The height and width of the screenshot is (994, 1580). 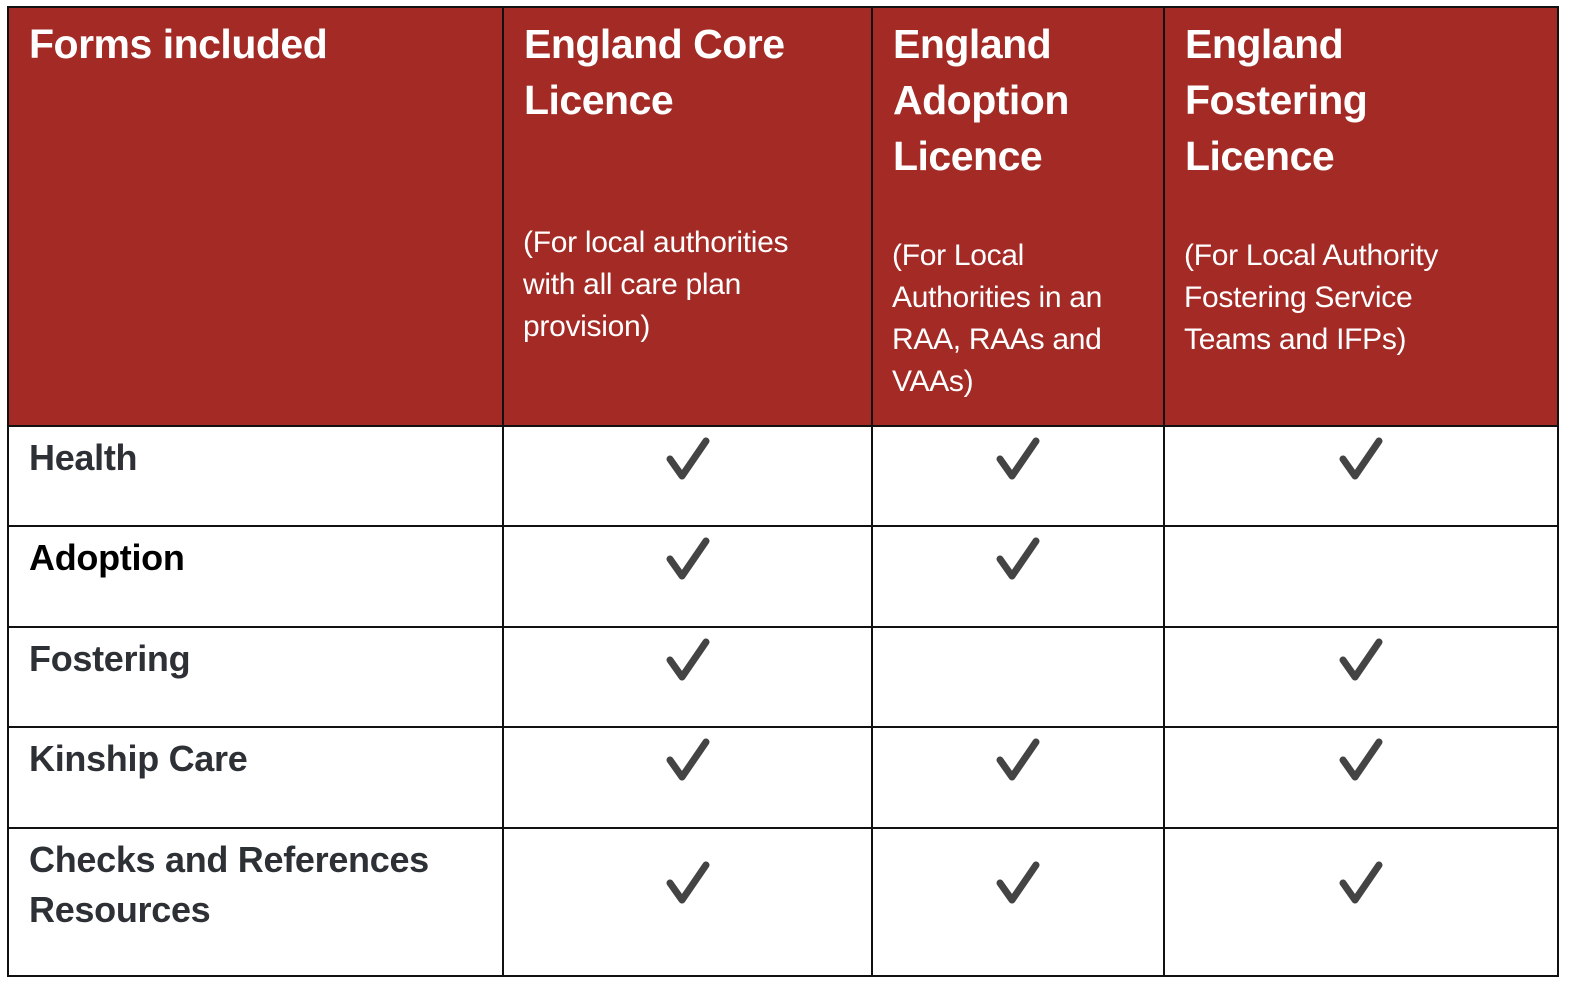 I want to click on row-label: Health, so click(x=83, y=458).